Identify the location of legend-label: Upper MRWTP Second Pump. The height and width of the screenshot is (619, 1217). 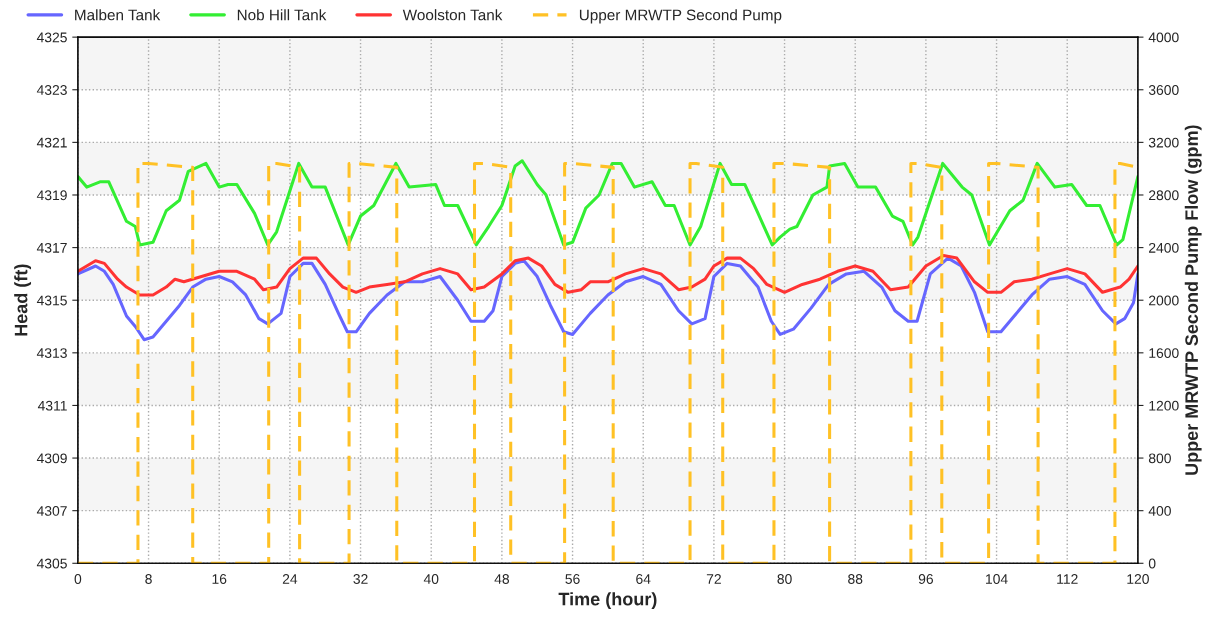
(680, 16).